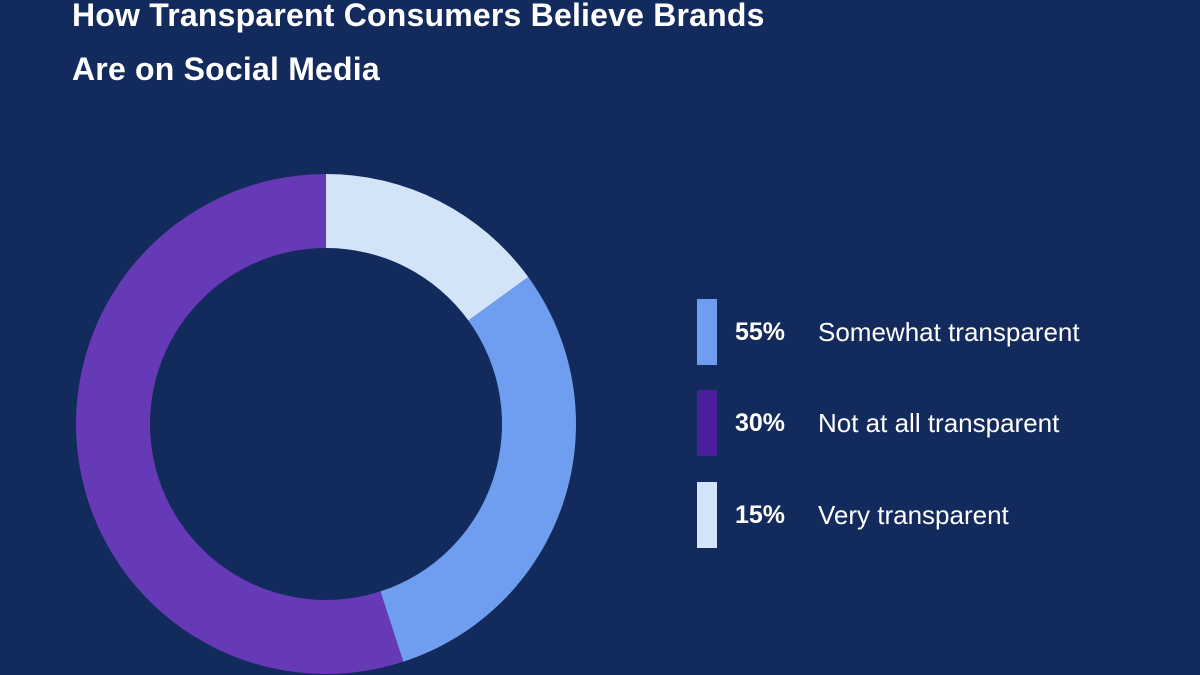 Image resolution: width=1200 pixels, height=675 pixels. Describe the element at coordinates (760, 332) in the screenshot. I see `legend-value-somewhat-transparent: 55%` at that location.